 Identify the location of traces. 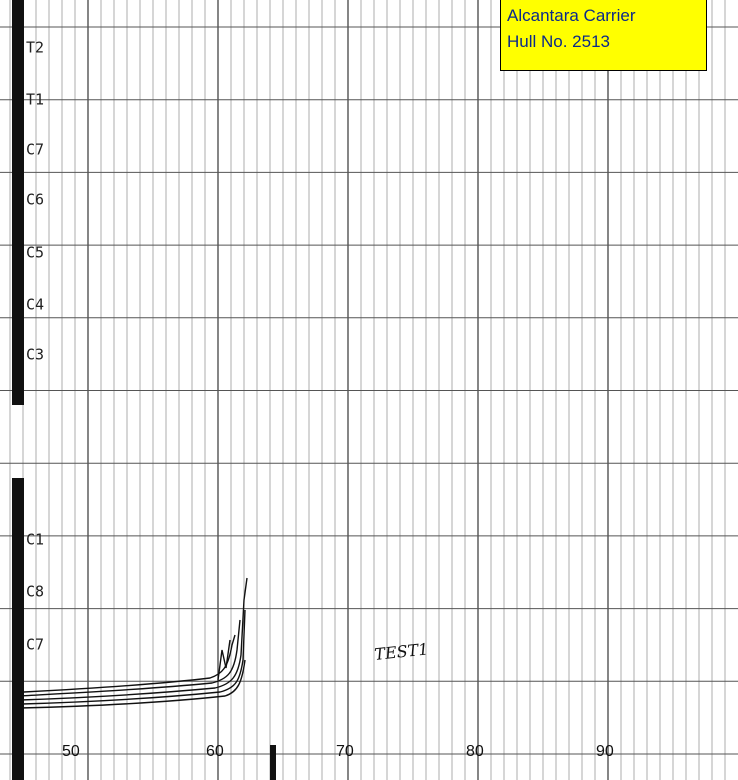
(133, 643).